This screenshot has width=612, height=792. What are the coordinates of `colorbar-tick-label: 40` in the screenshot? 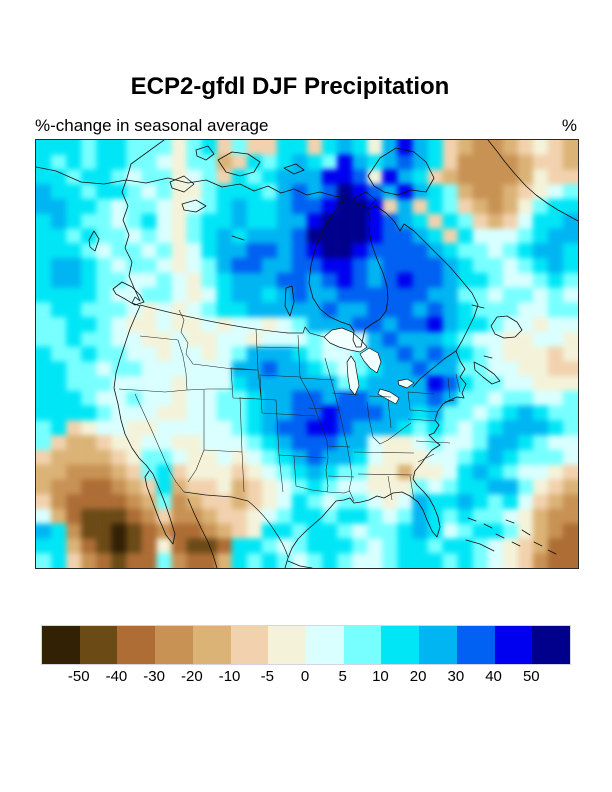 It's located at (493, 676).